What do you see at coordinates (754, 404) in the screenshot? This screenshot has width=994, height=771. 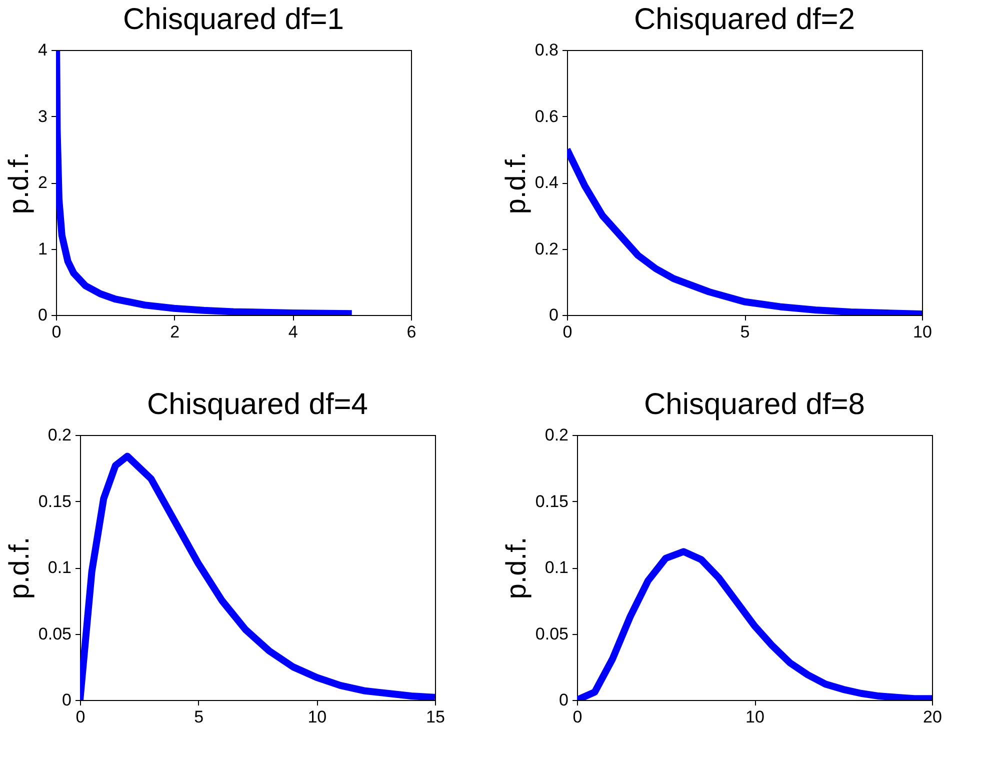 I see `chart-title: Chisquared df=8` at bounding box center [754, 404].